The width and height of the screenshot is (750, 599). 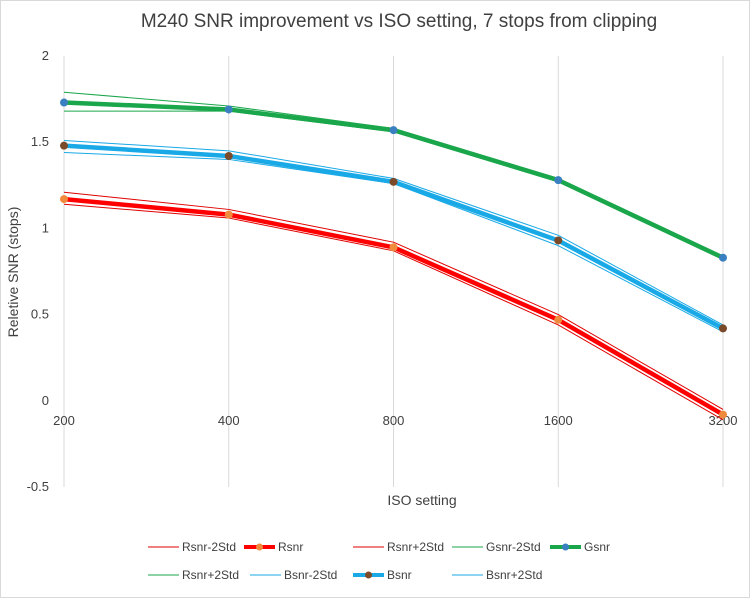 I want to click on legend-item: Rsnr-2Std, so click(x=192, y=547).